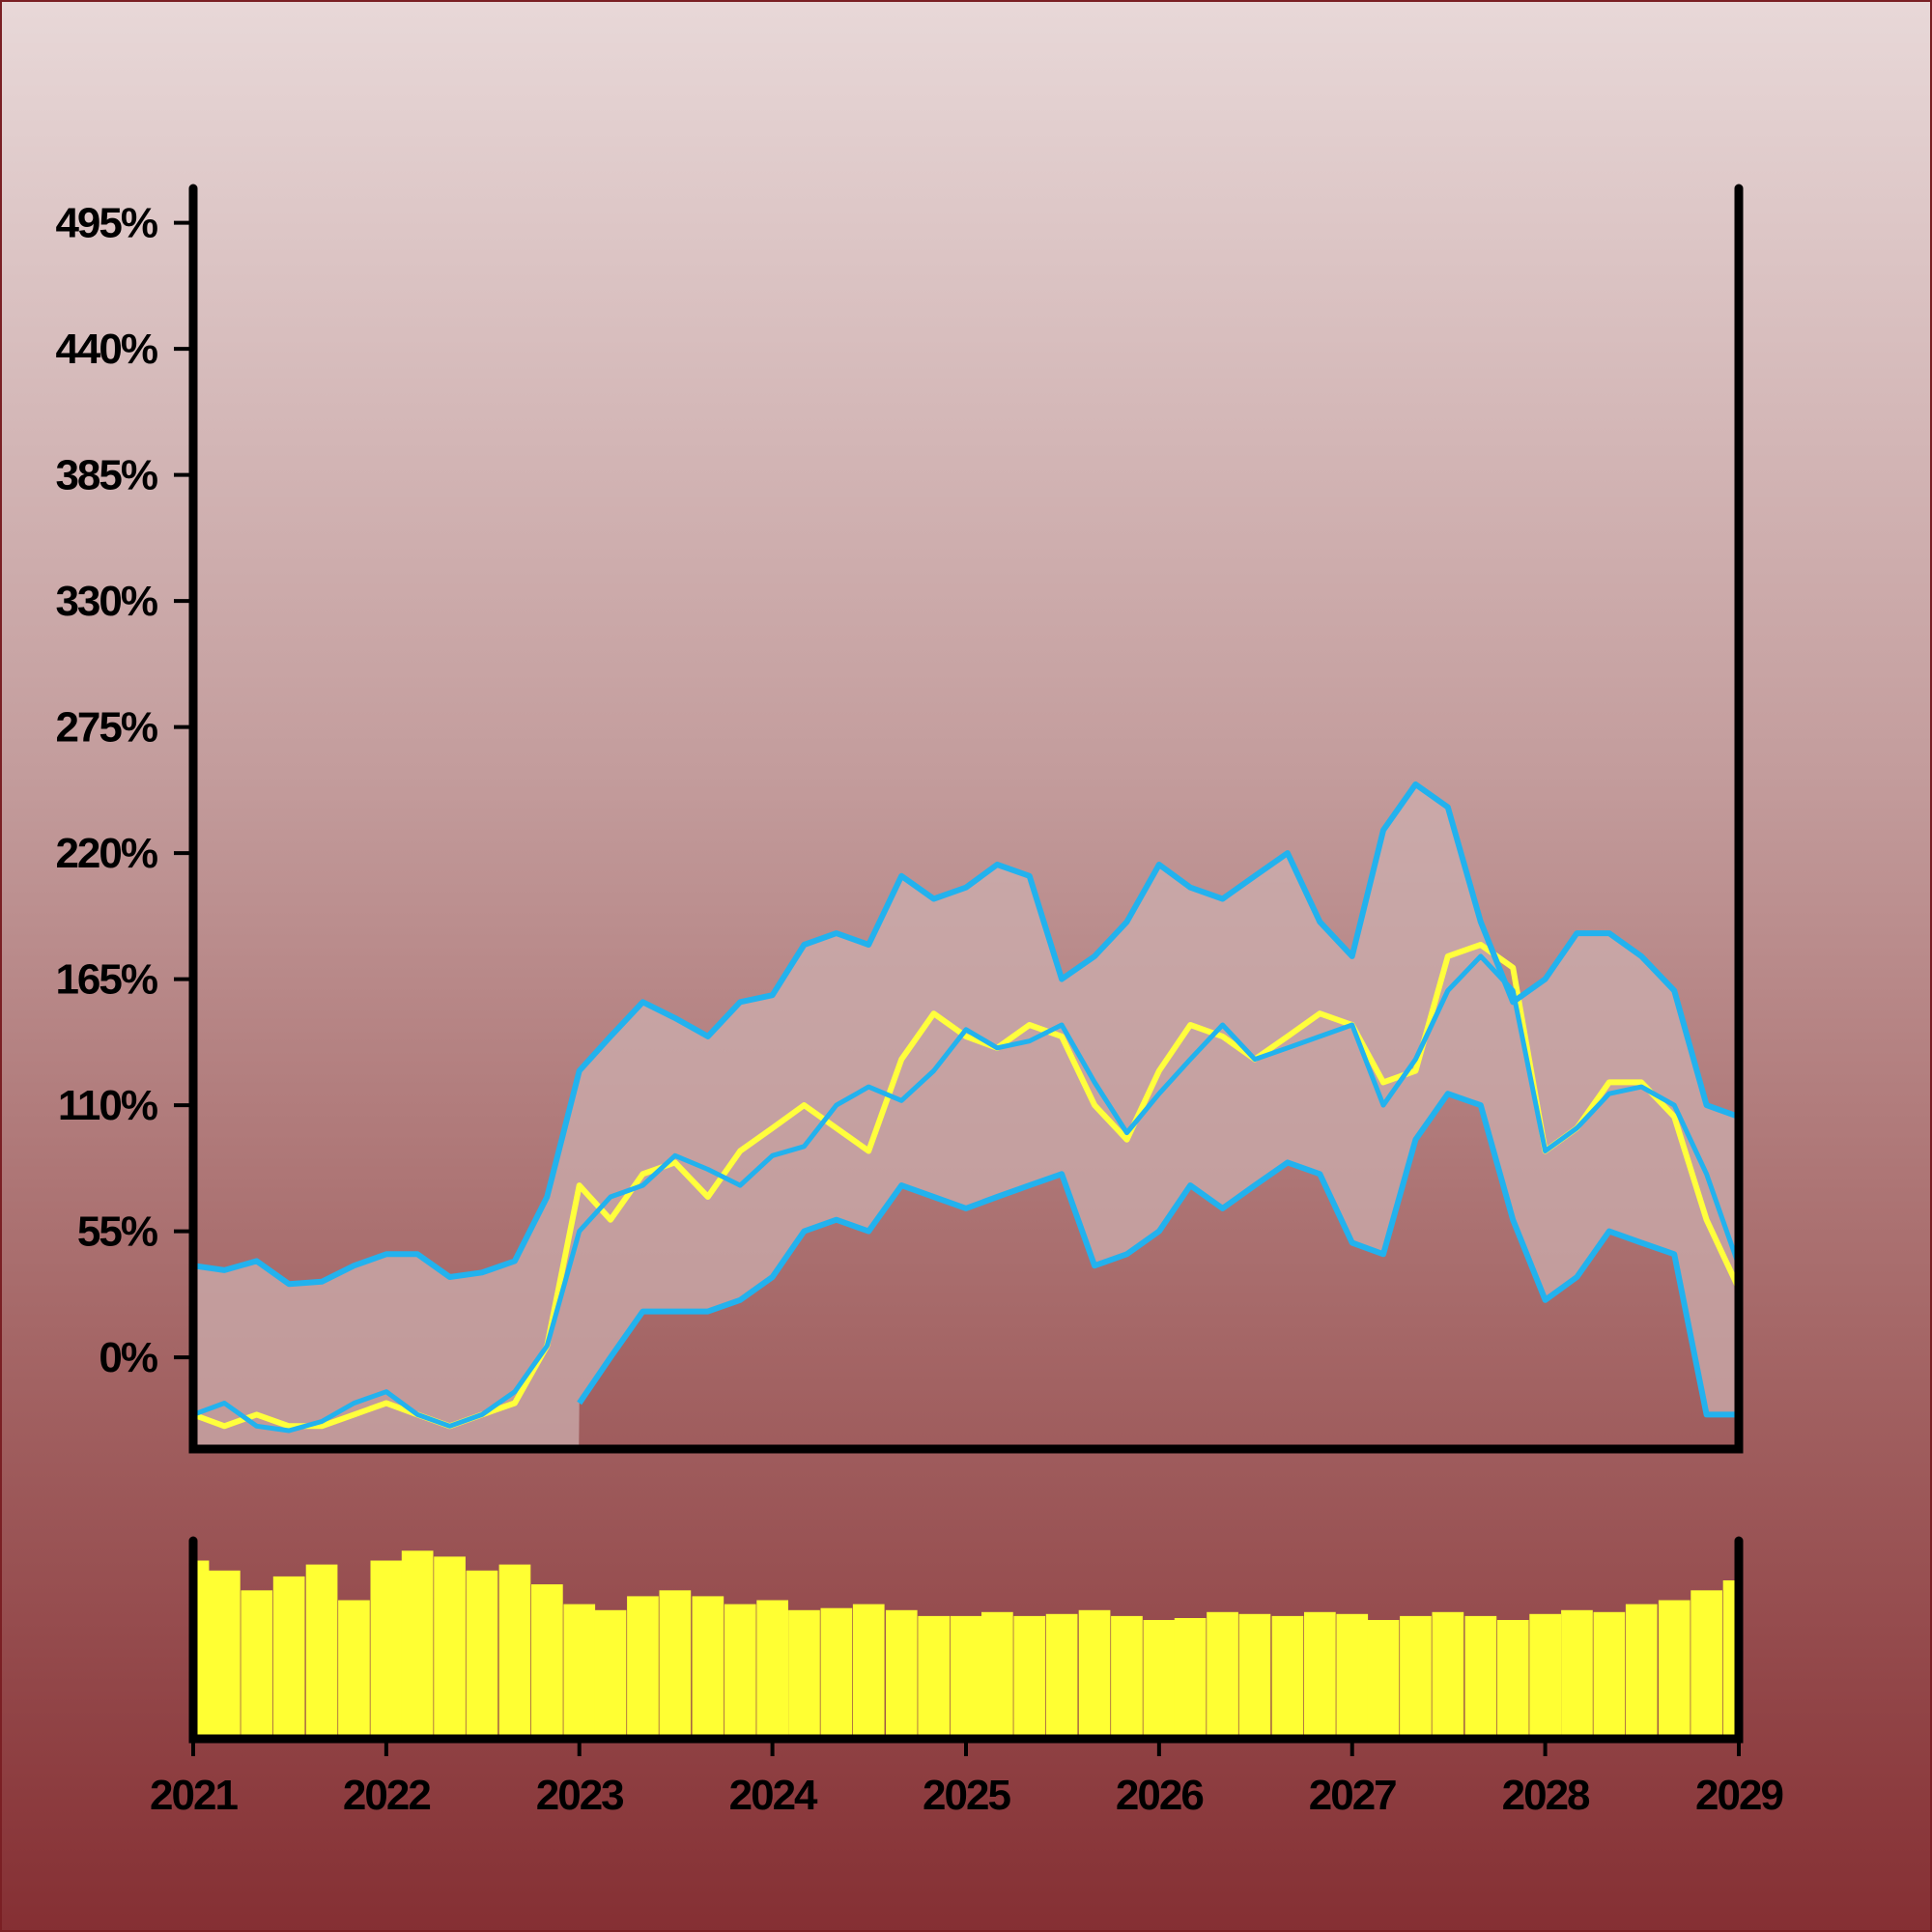 The height and width of the screenshot is (1932, 1932). What do you see at coordinates (105, 601) in the screenshot?
I see `y-tick-label: 330%` at bounding box center [105, 601].